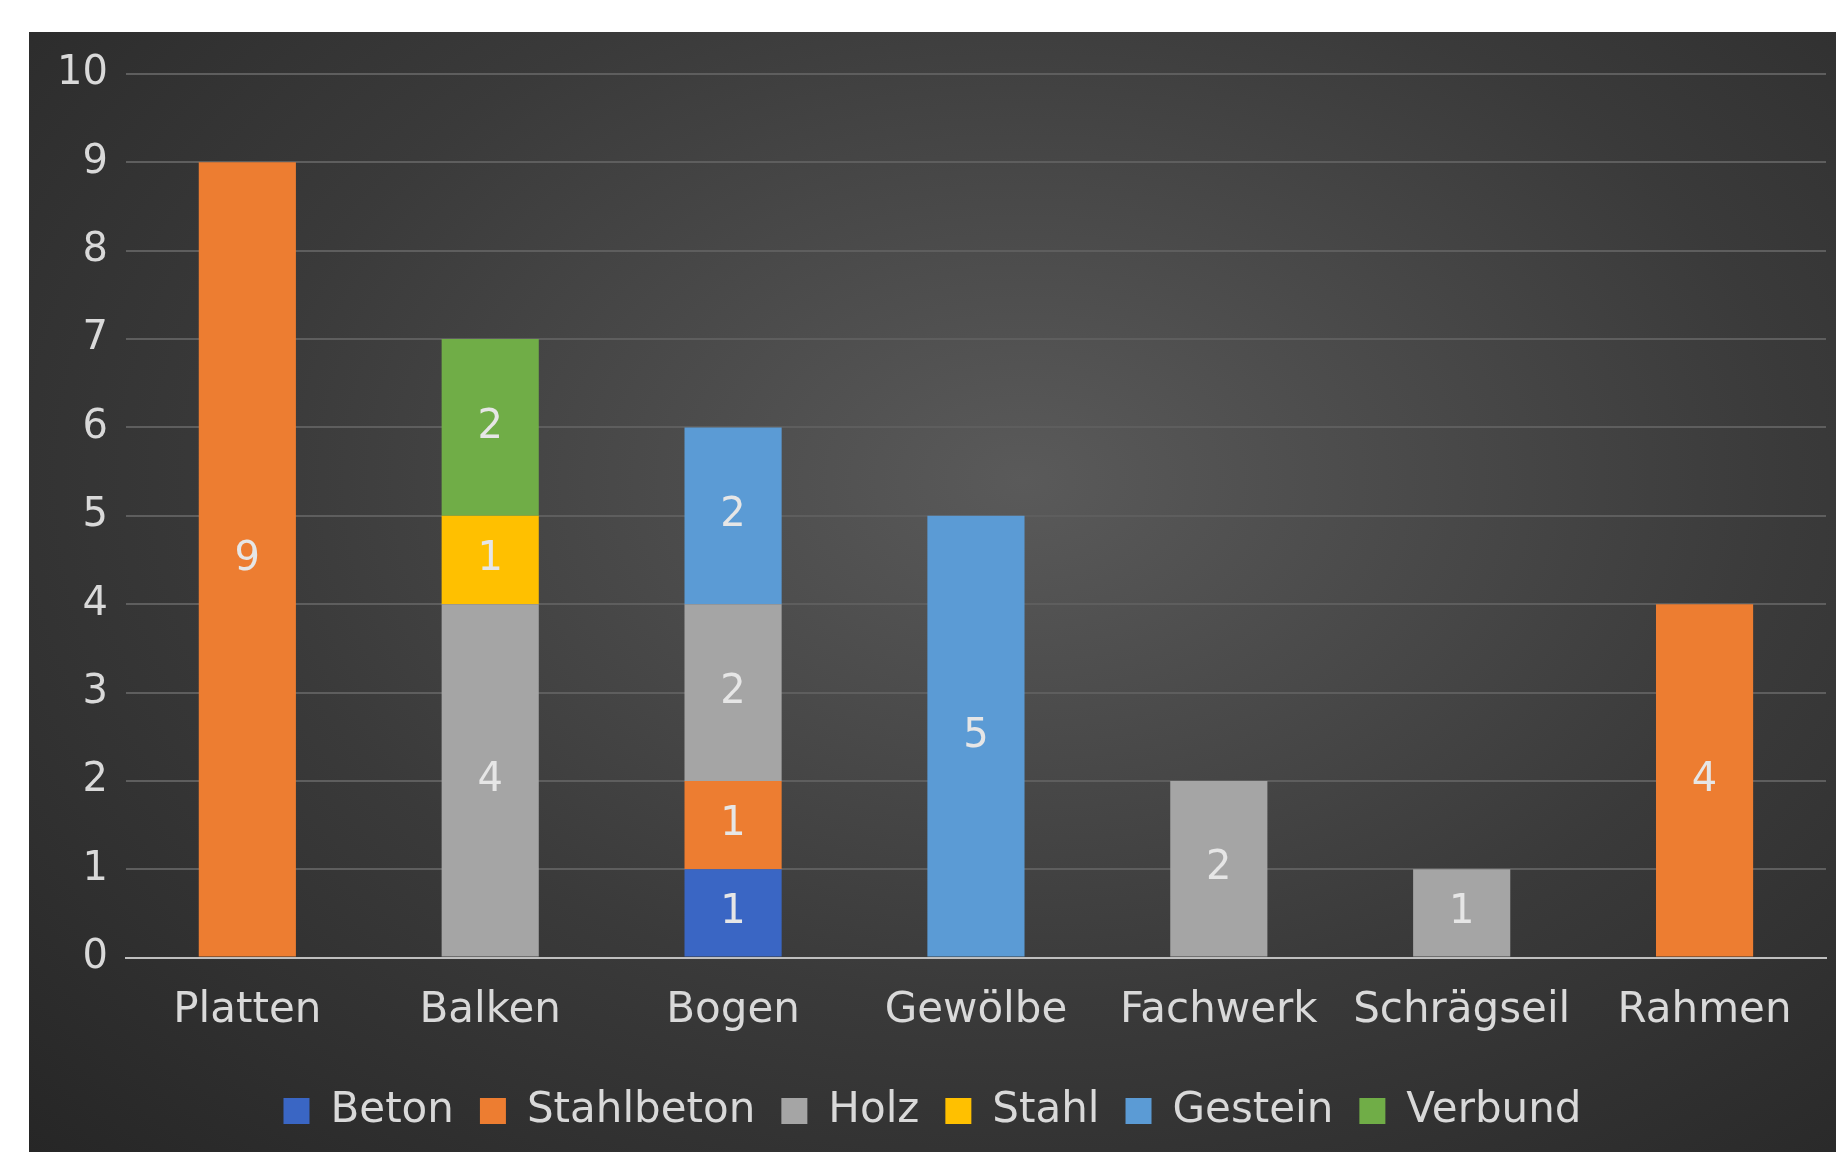 This screenshot has width=1836, height=1152. What do you see at coordinates (95, 335) in the screenshot?
I see `y-tick-label: 7` at bounding box center [95, 335].